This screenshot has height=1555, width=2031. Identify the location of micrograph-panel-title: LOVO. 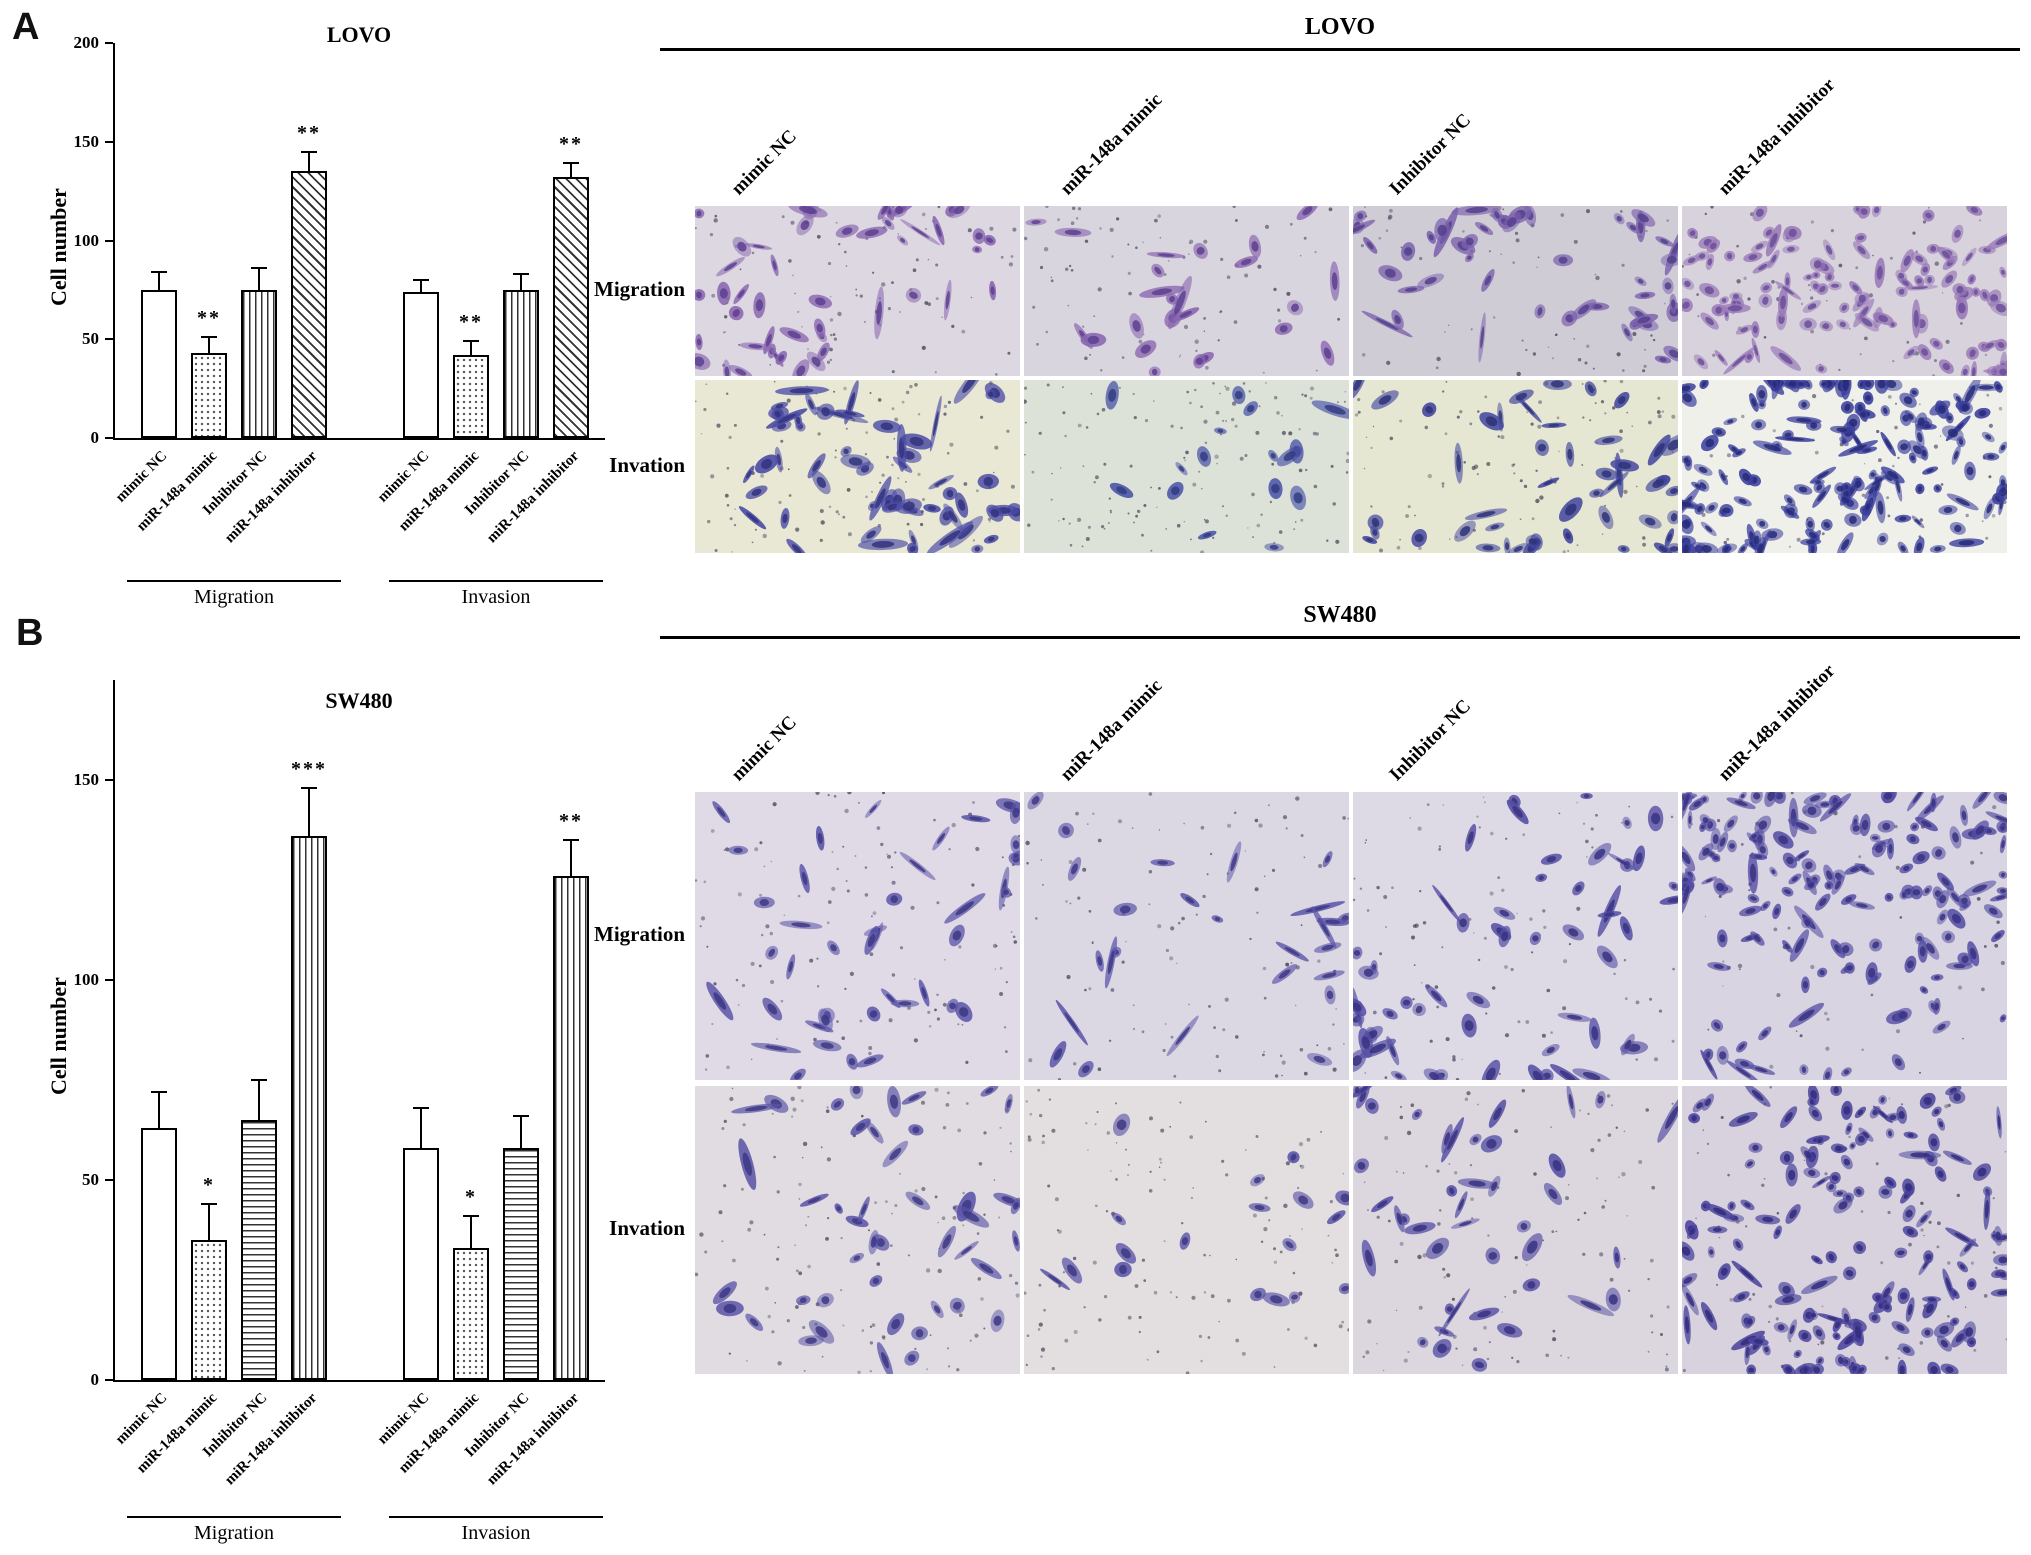
(1340, 27).